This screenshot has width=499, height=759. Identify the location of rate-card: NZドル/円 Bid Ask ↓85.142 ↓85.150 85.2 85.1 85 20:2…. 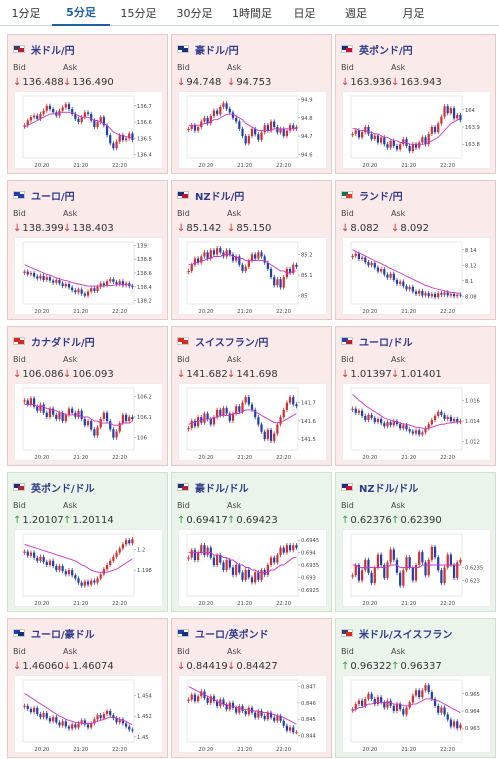
(251, 250).